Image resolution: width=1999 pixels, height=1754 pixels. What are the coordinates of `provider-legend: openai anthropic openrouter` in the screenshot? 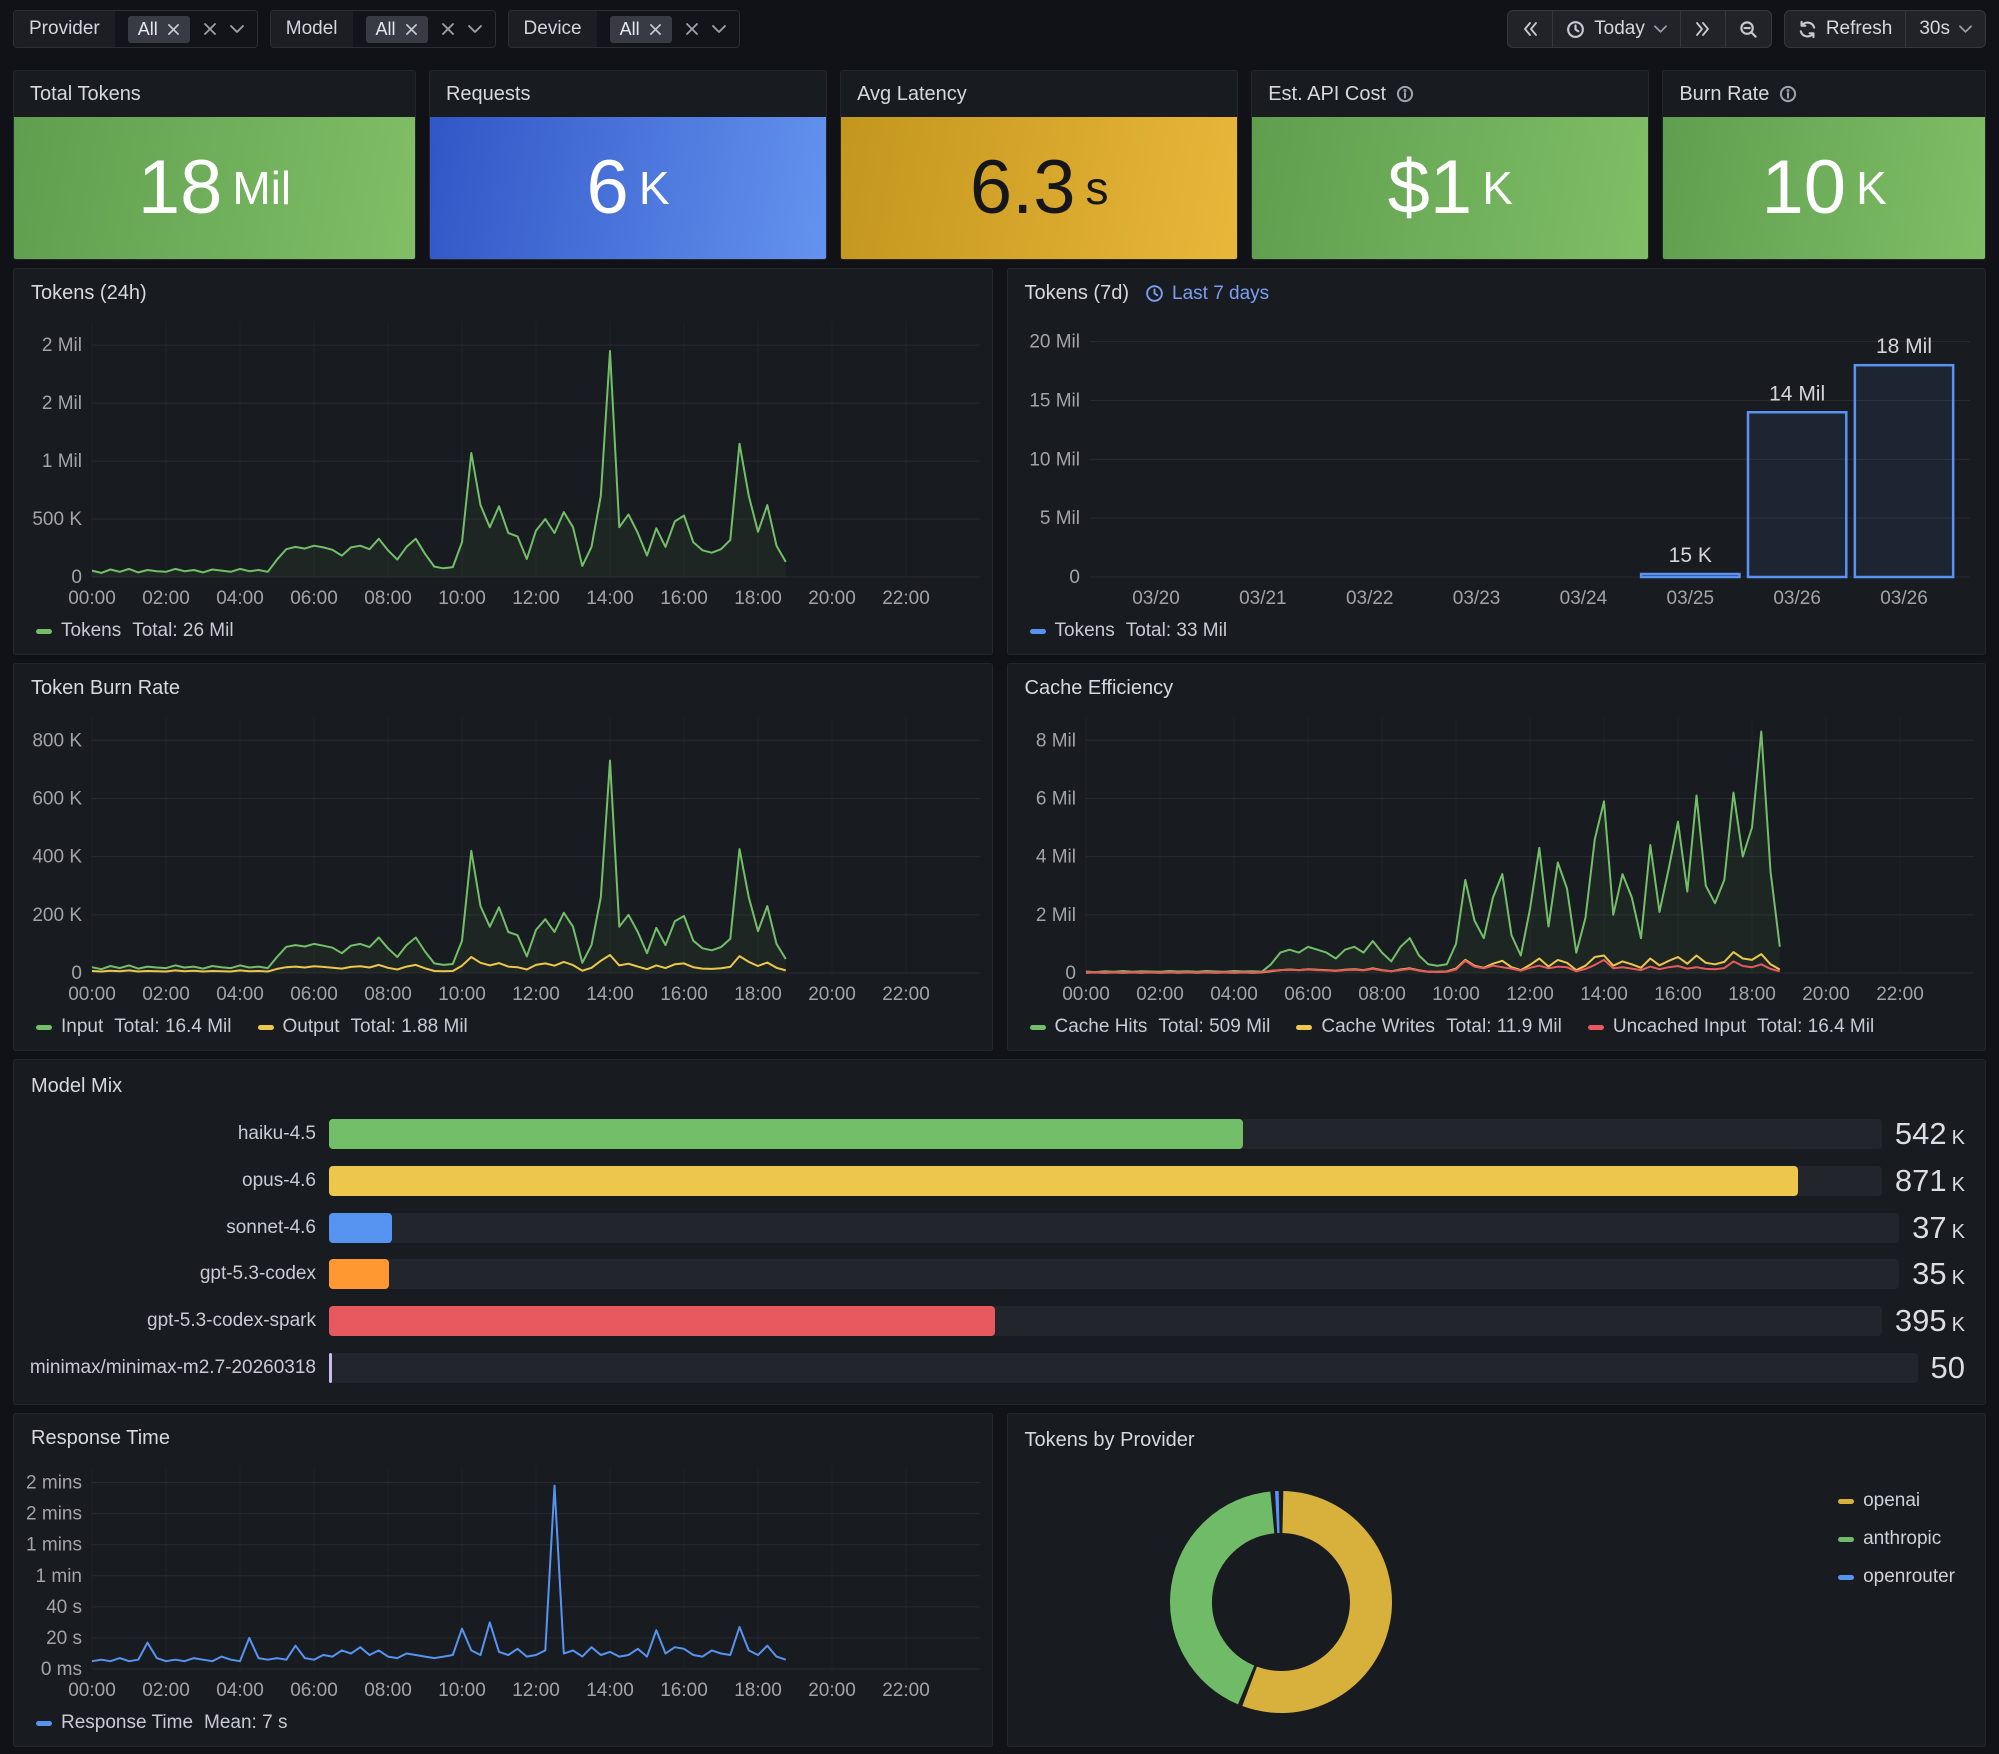 It's located at (1896, 1539).